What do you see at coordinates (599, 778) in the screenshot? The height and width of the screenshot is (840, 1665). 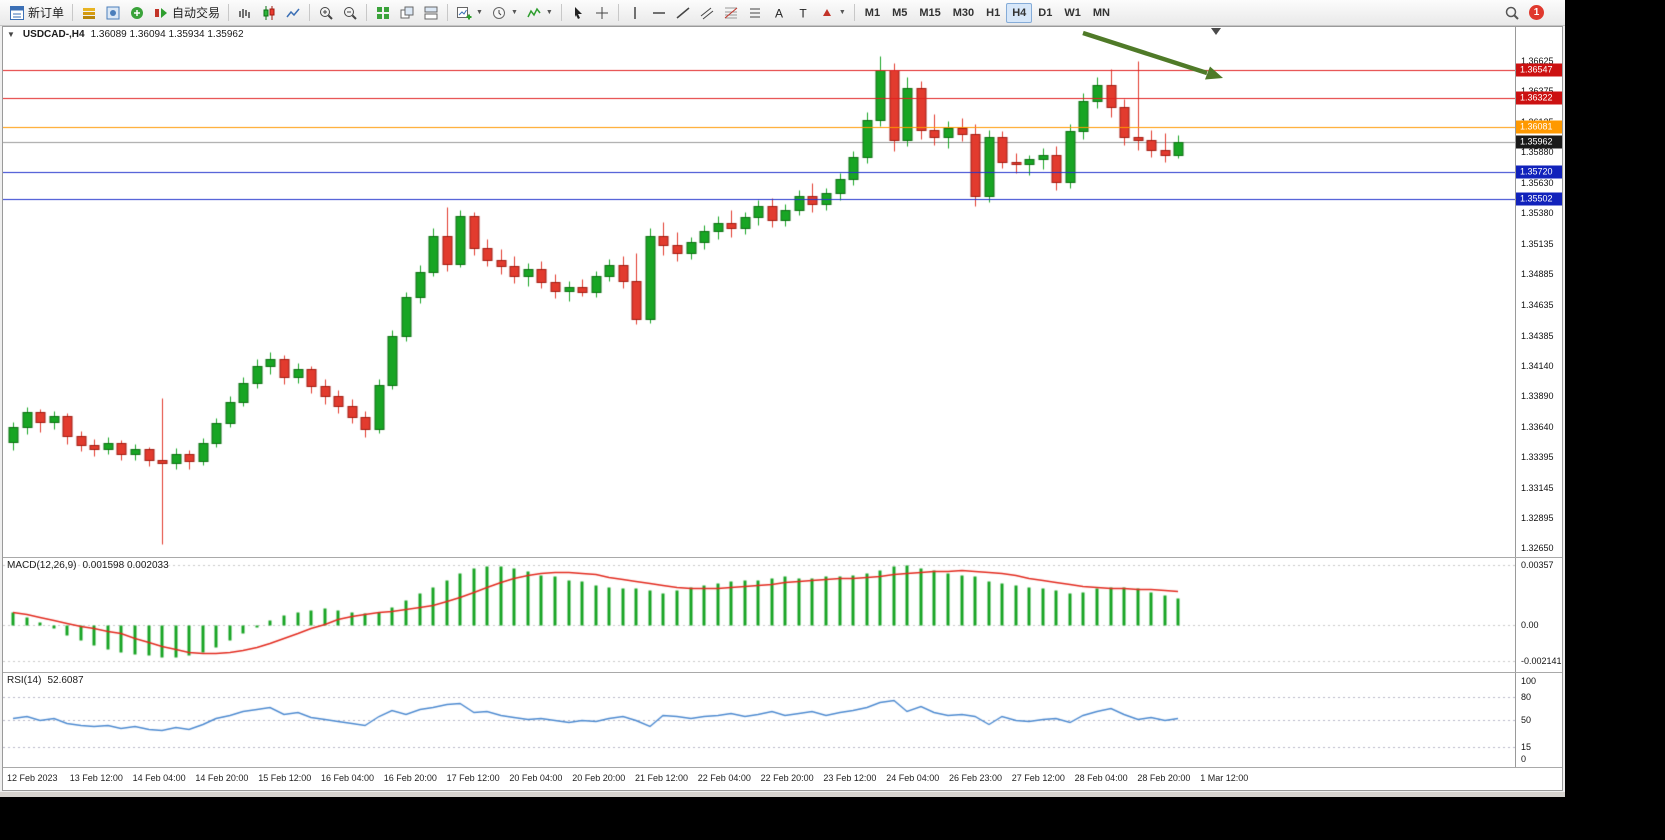 I see `time-axis-label: 20 Feb 20:00` at bounding box center [599, 778].